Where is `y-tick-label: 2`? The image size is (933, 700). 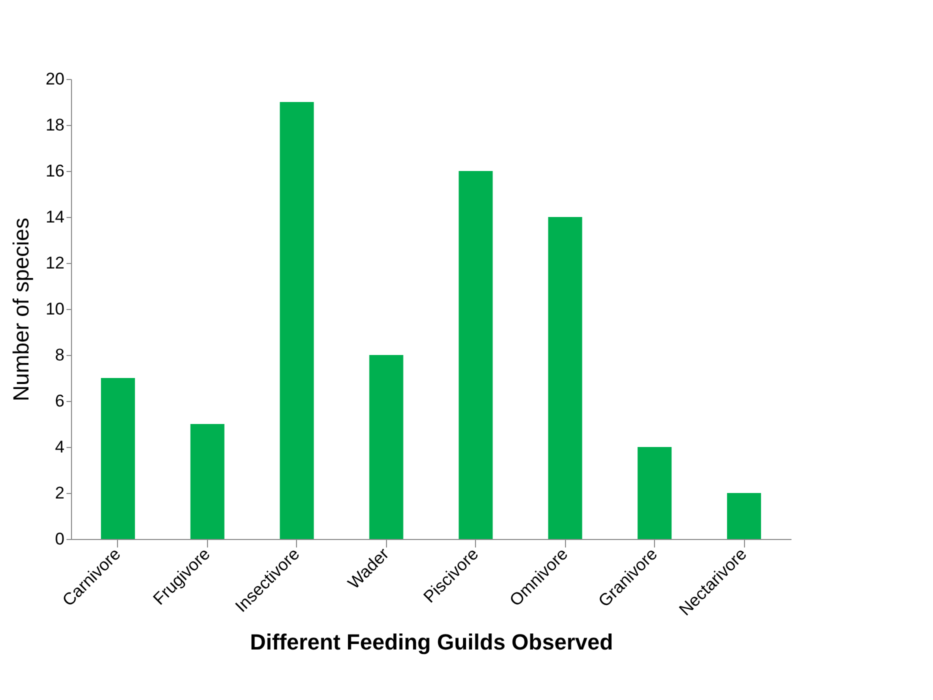
y-tick-label: 2 is located at coordinates (59, 493).